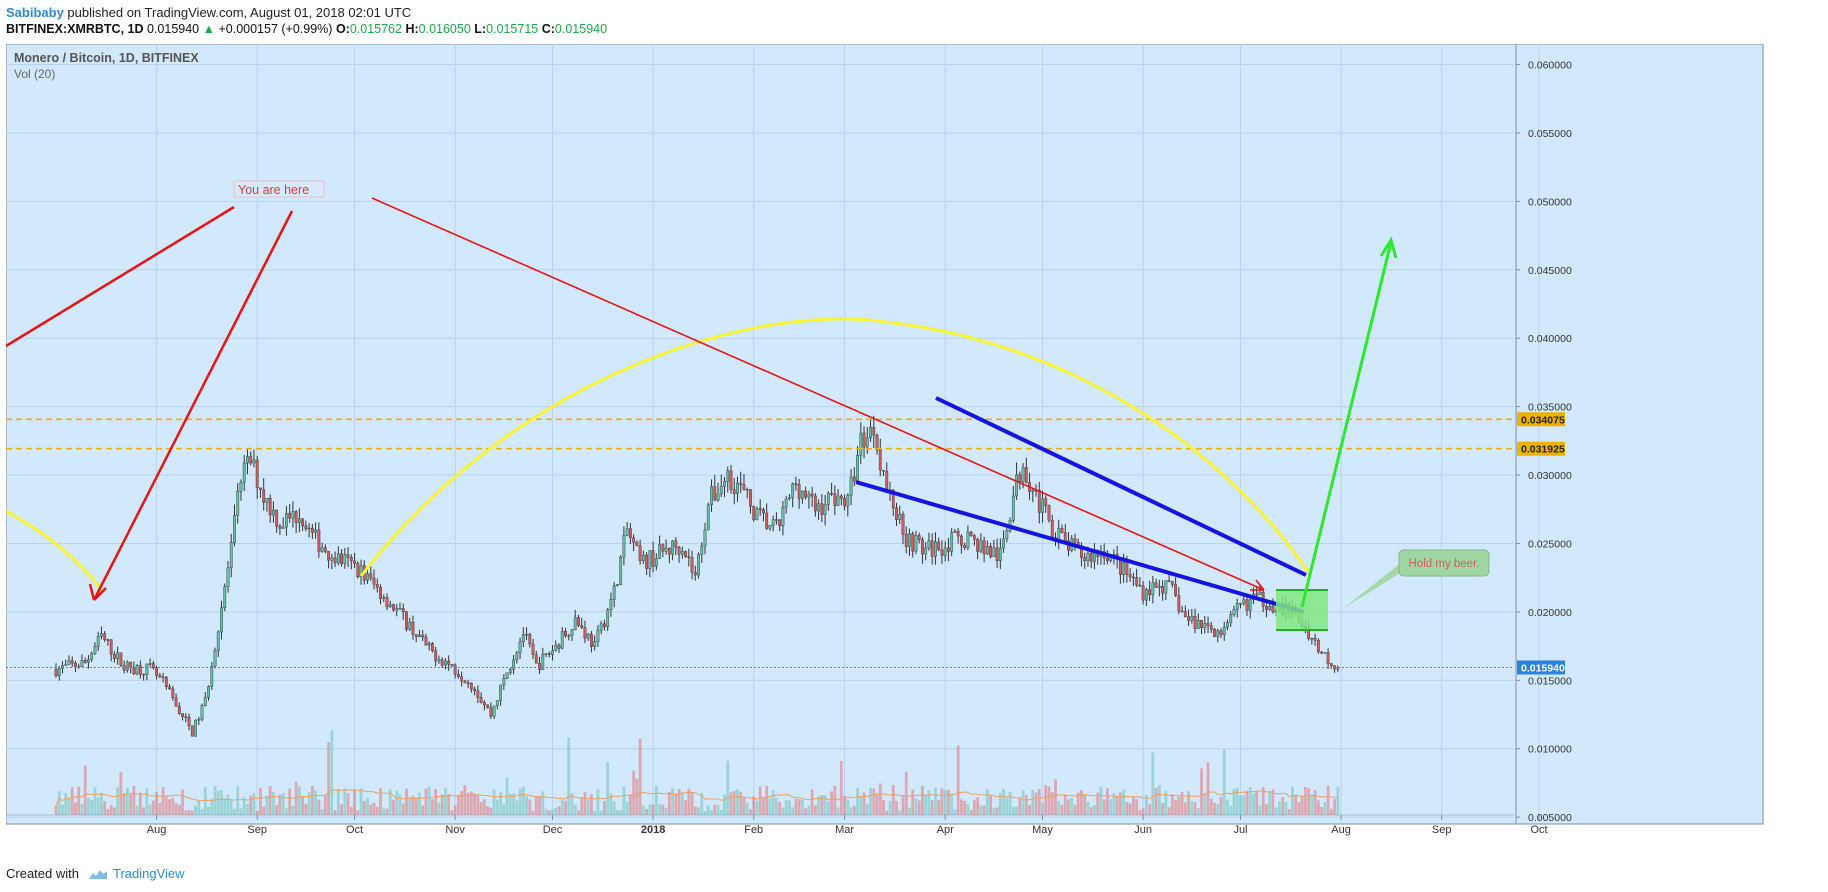 Image resolution: width=1828 pixels, height=892 pixels. Describe the element at coordinates (1080, 547) in the screenshot. I see `blue-wedge-lower` at that location.